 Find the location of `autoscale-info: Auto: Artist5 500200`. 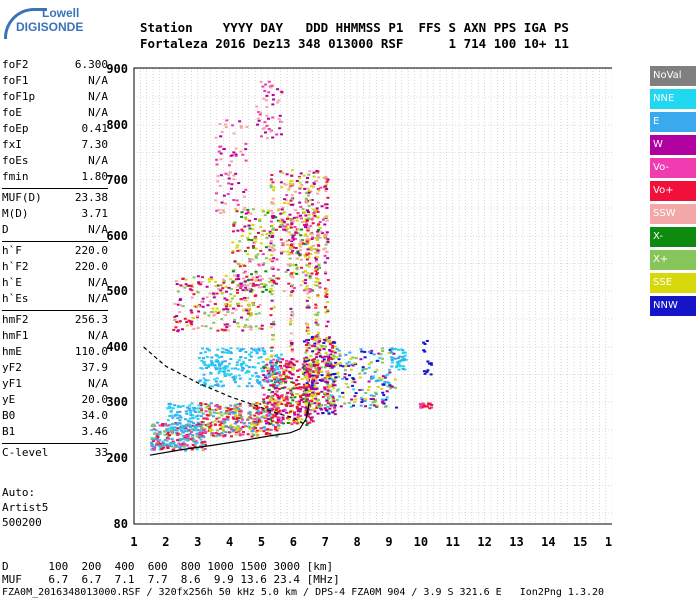

autoscale-info: Auto: Artist5 500200 is located at coordinates (25, 507).